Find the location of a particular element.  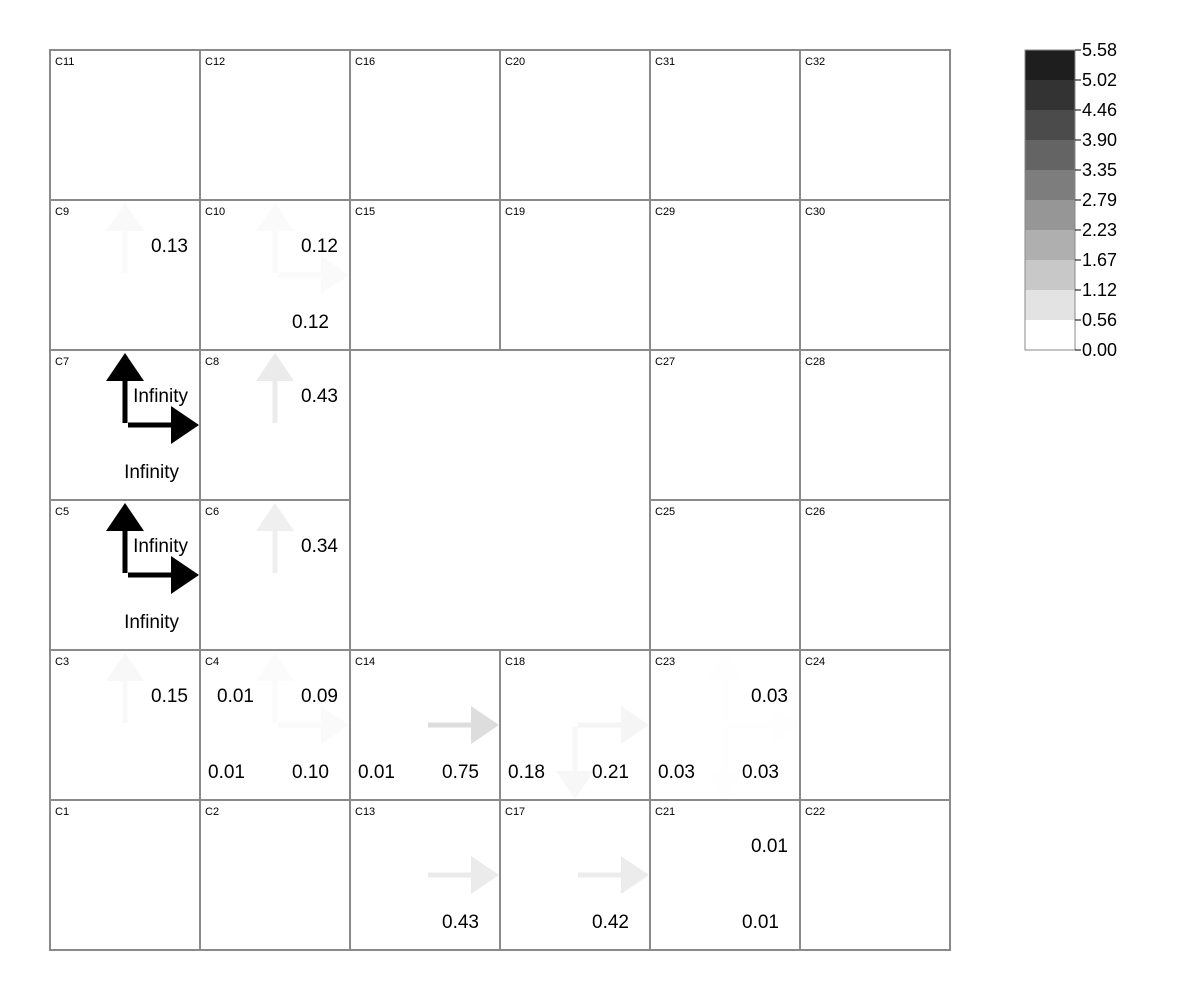

cell-label: C1 is located at coordinates (62, 812).